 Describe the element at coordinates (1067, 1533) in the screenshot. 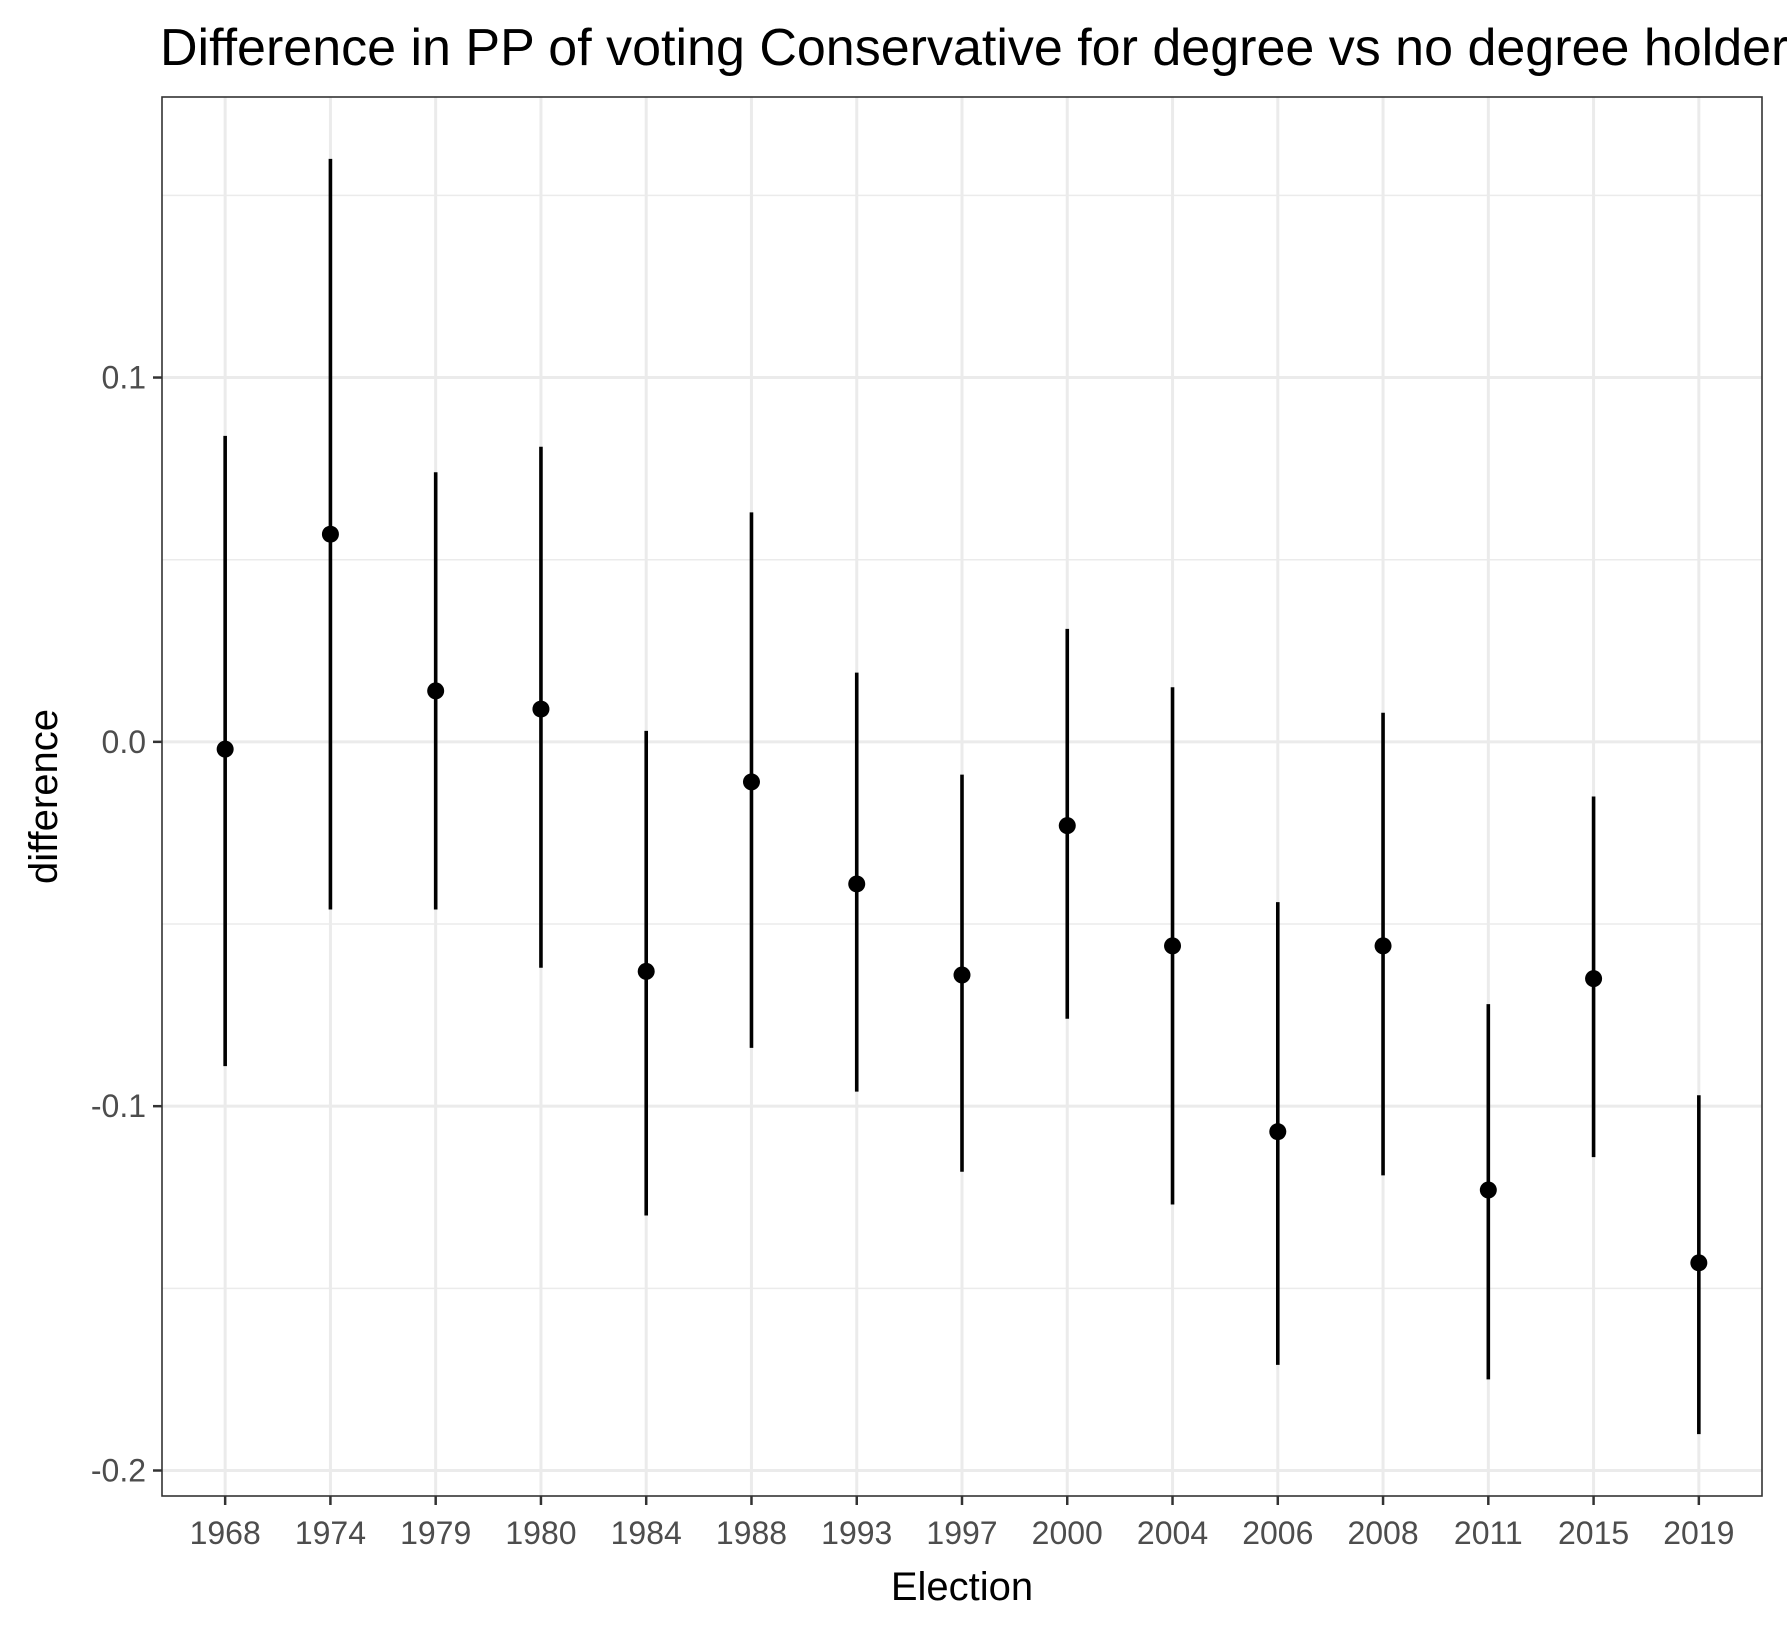

I see `x-tick-label: 2000` at that location.